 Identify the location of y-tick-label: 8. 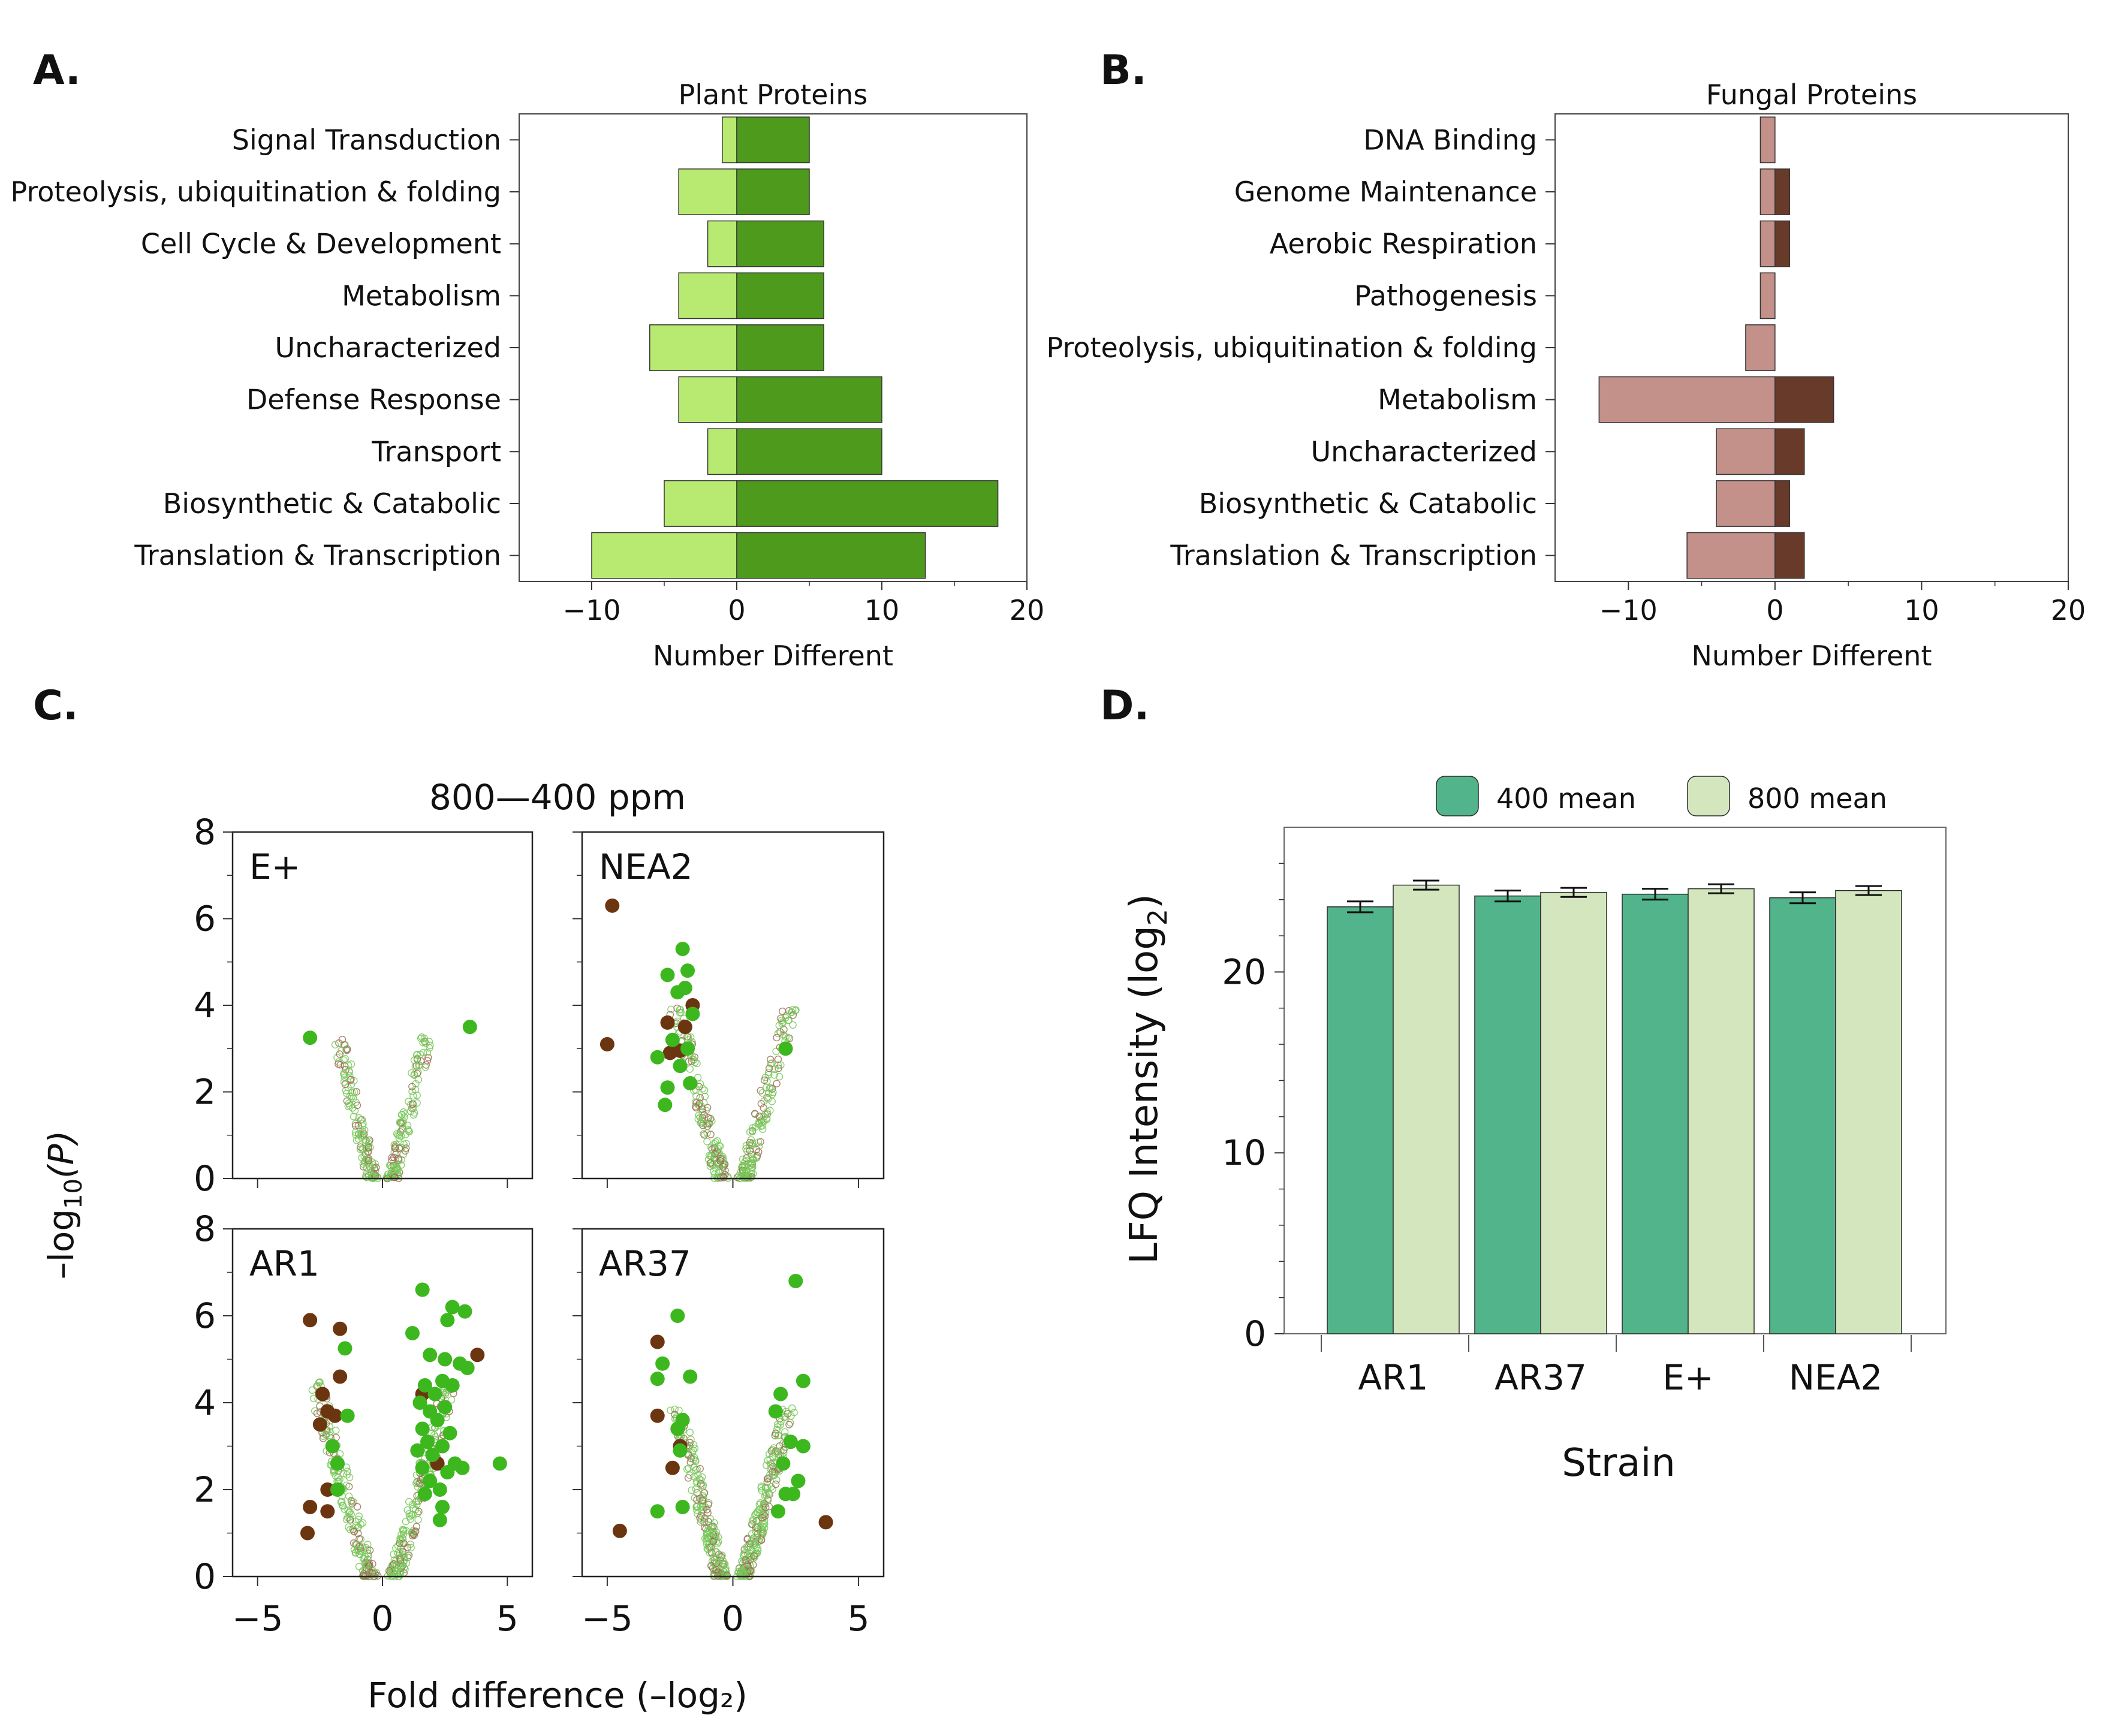
(205, 1228).